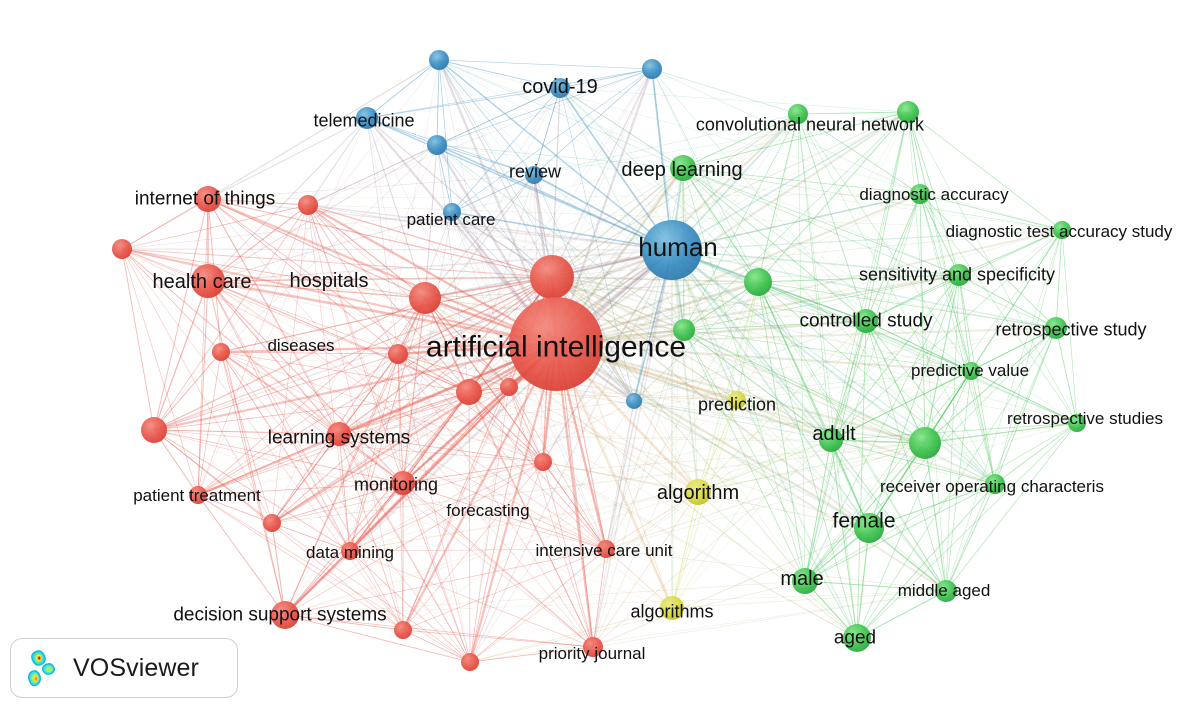 The width and height of the screenshot is (1197, 722). What do you see at coordinates (698, 492) in the screenshot?
I see `network-node-algorithm: algorithm` at bounding box center [698, 492].